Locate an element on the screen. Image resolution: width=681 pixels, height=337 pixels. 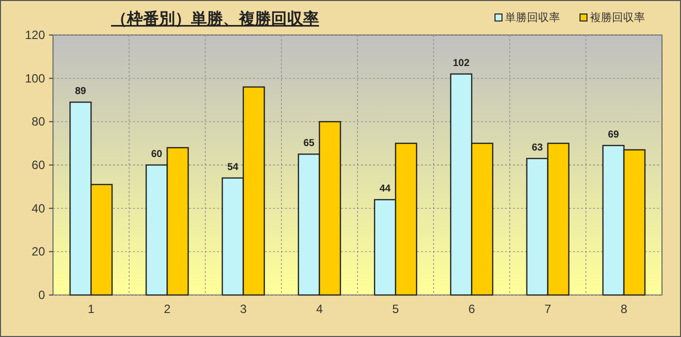
legend-label: 複勝回収率 is located at coordinates (617, 17).